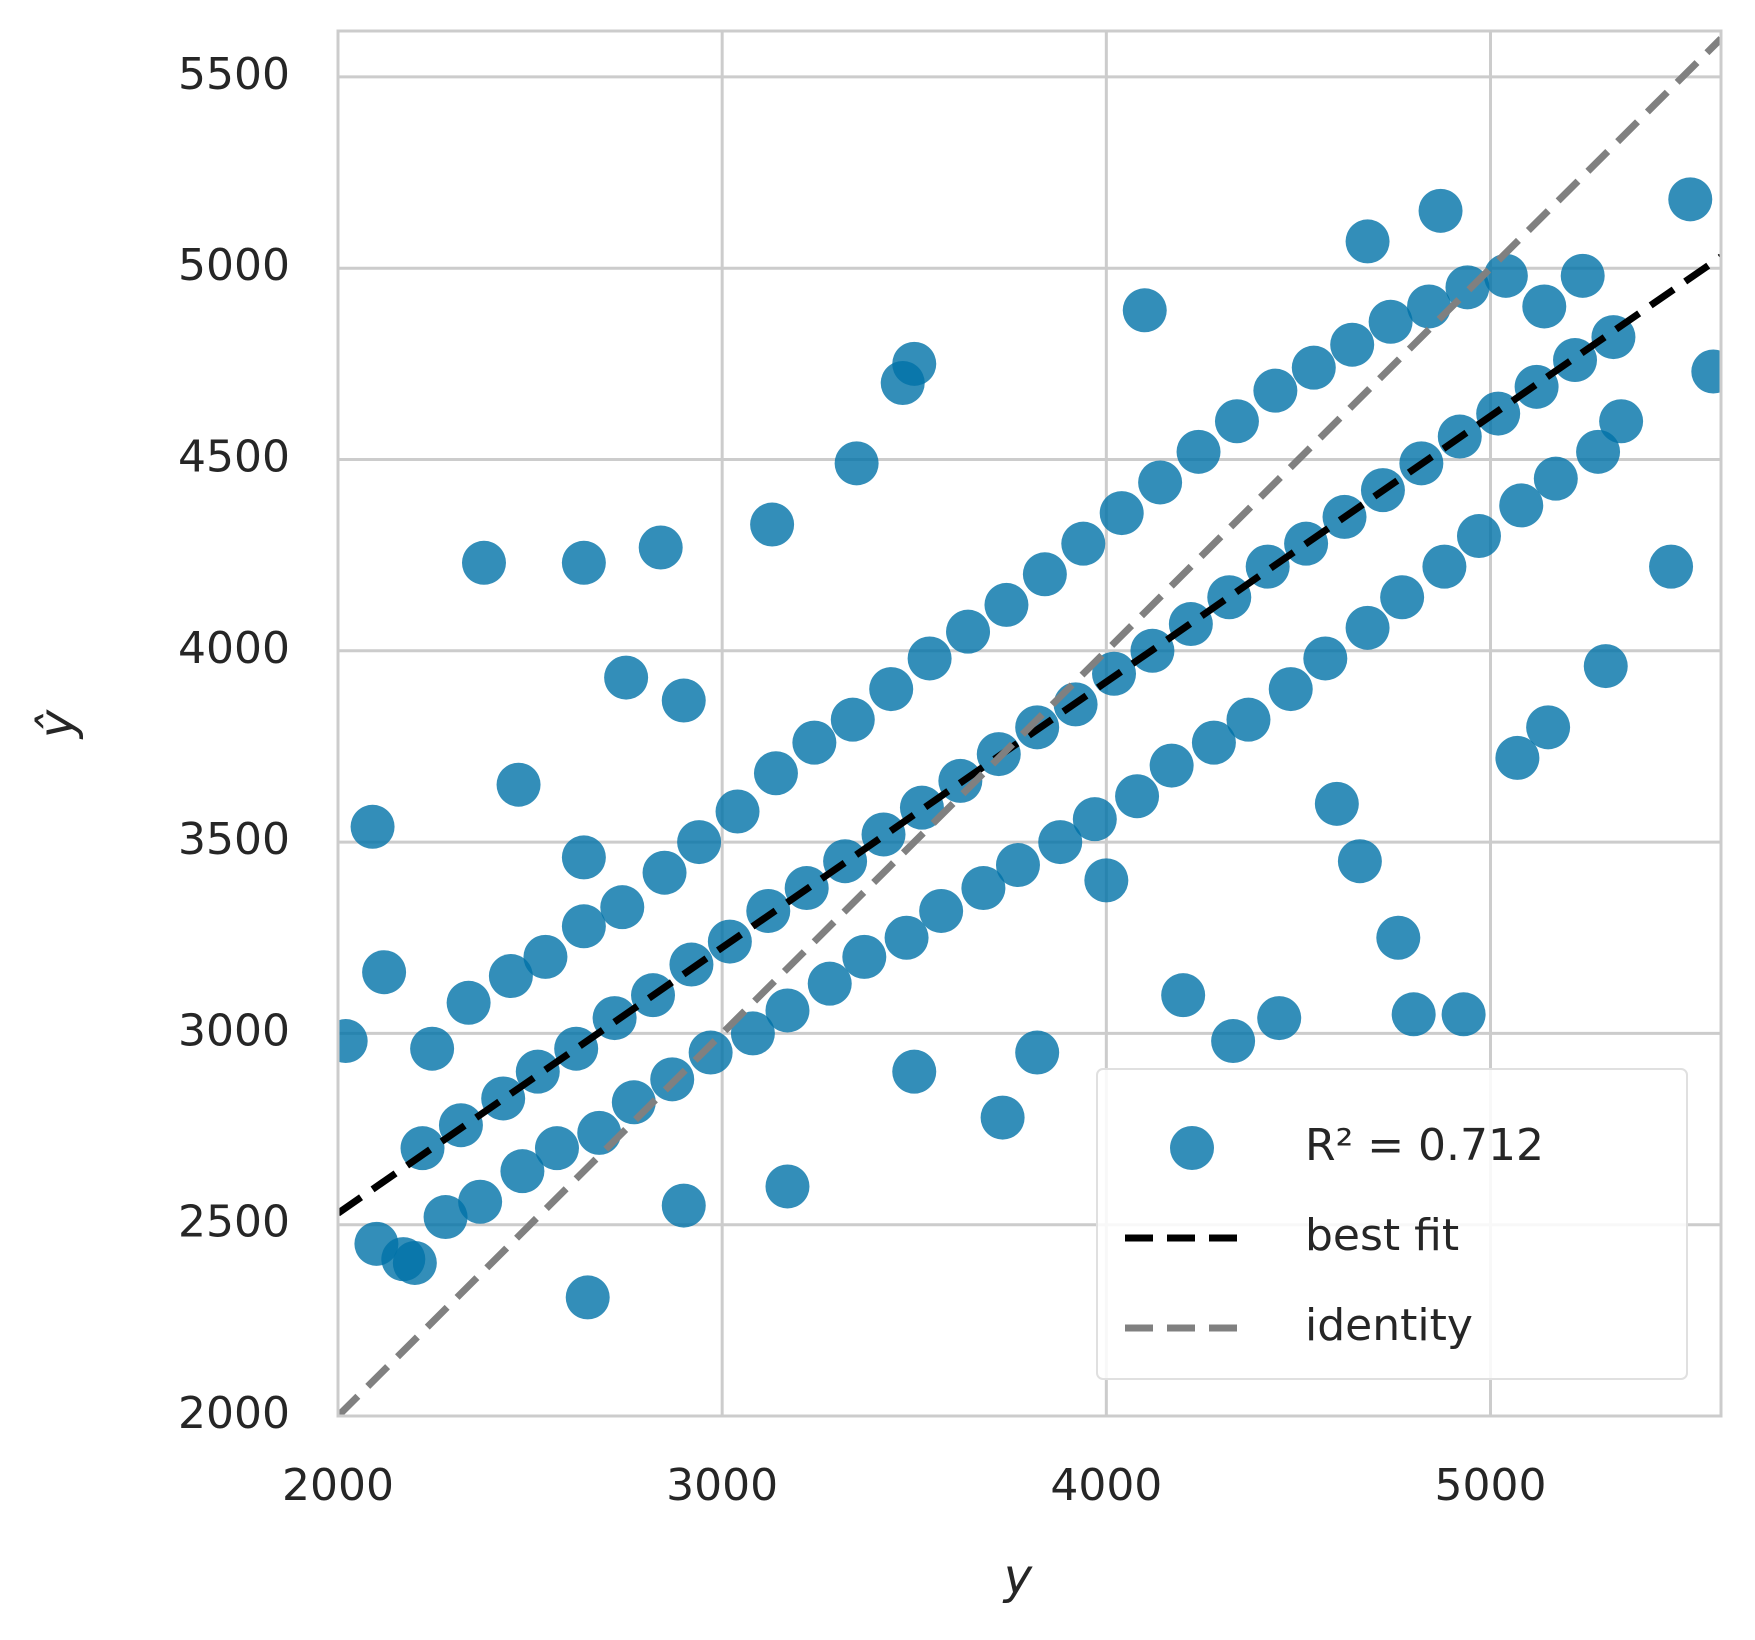 This screenshot has width=1755, height=1640. What do you see at coordinates (1491, 1485) in the screenshot?
I see `x-tick-label: 5000` at bounding box center [1491, 1485].